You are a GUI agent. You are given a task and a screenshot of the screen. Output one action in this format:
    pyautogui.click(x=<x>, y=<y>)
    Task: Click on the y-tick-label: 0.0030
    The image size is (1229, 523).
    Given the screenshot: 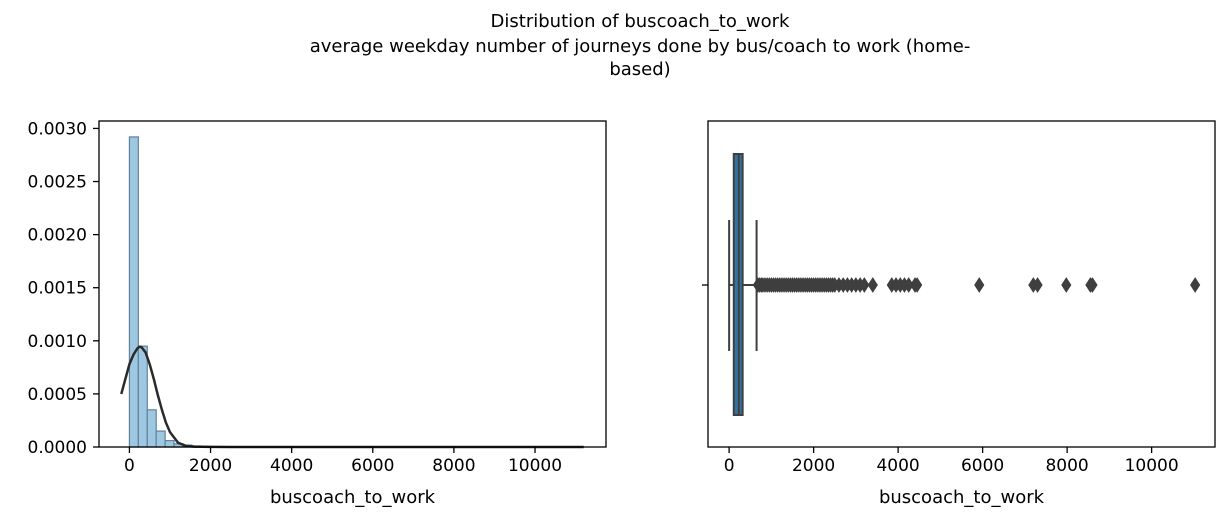 What is the action you would take?
    pyautogui.click(x=57, y=129)
    